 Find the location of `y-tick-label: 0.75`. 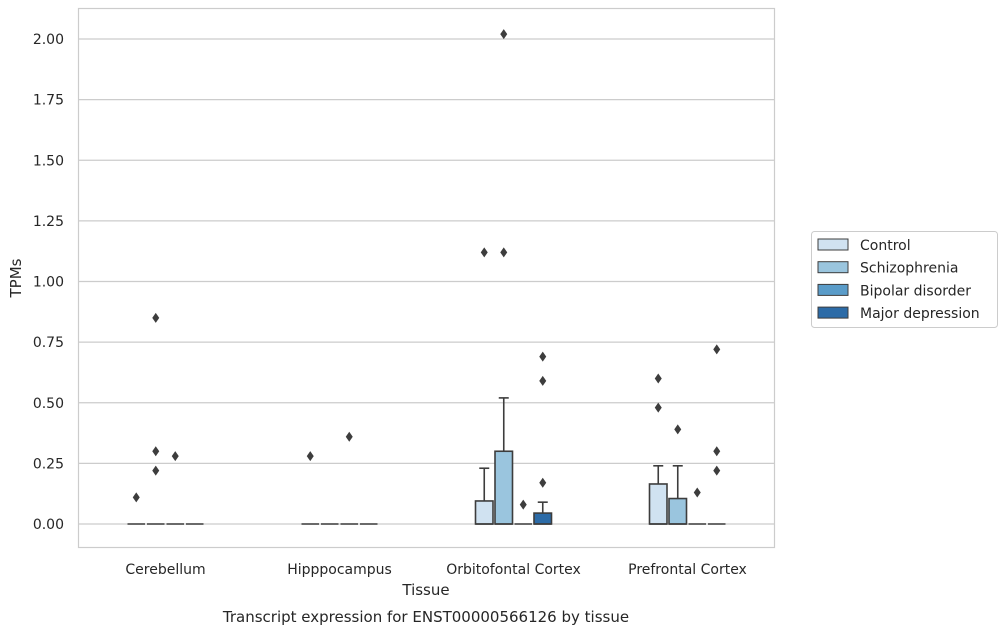

y-tick-label: 0.75 is located at coordinates (48, 343).